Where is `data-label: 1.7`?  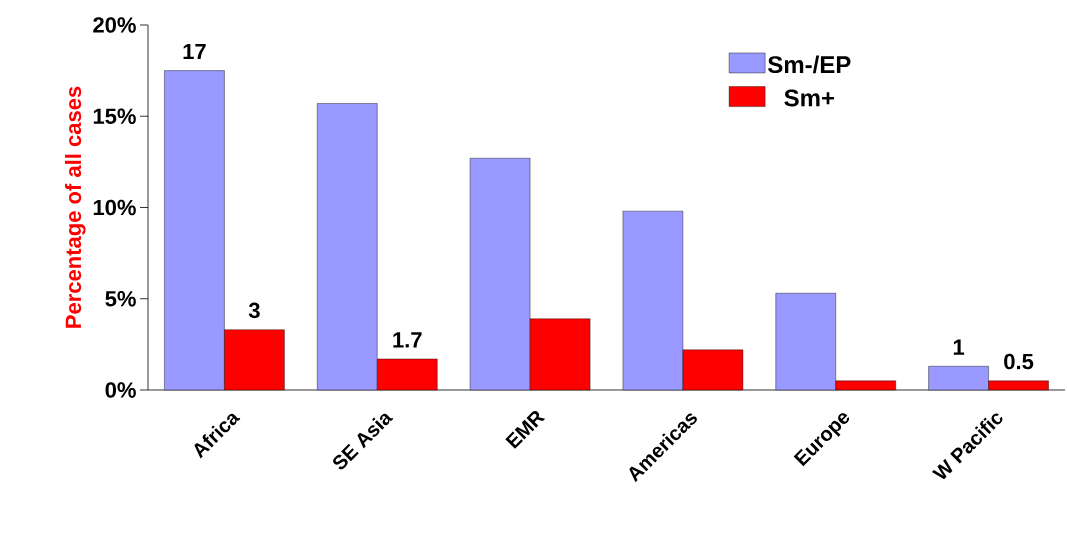 data-label: 1.7 is located at coordinates (407, 340).